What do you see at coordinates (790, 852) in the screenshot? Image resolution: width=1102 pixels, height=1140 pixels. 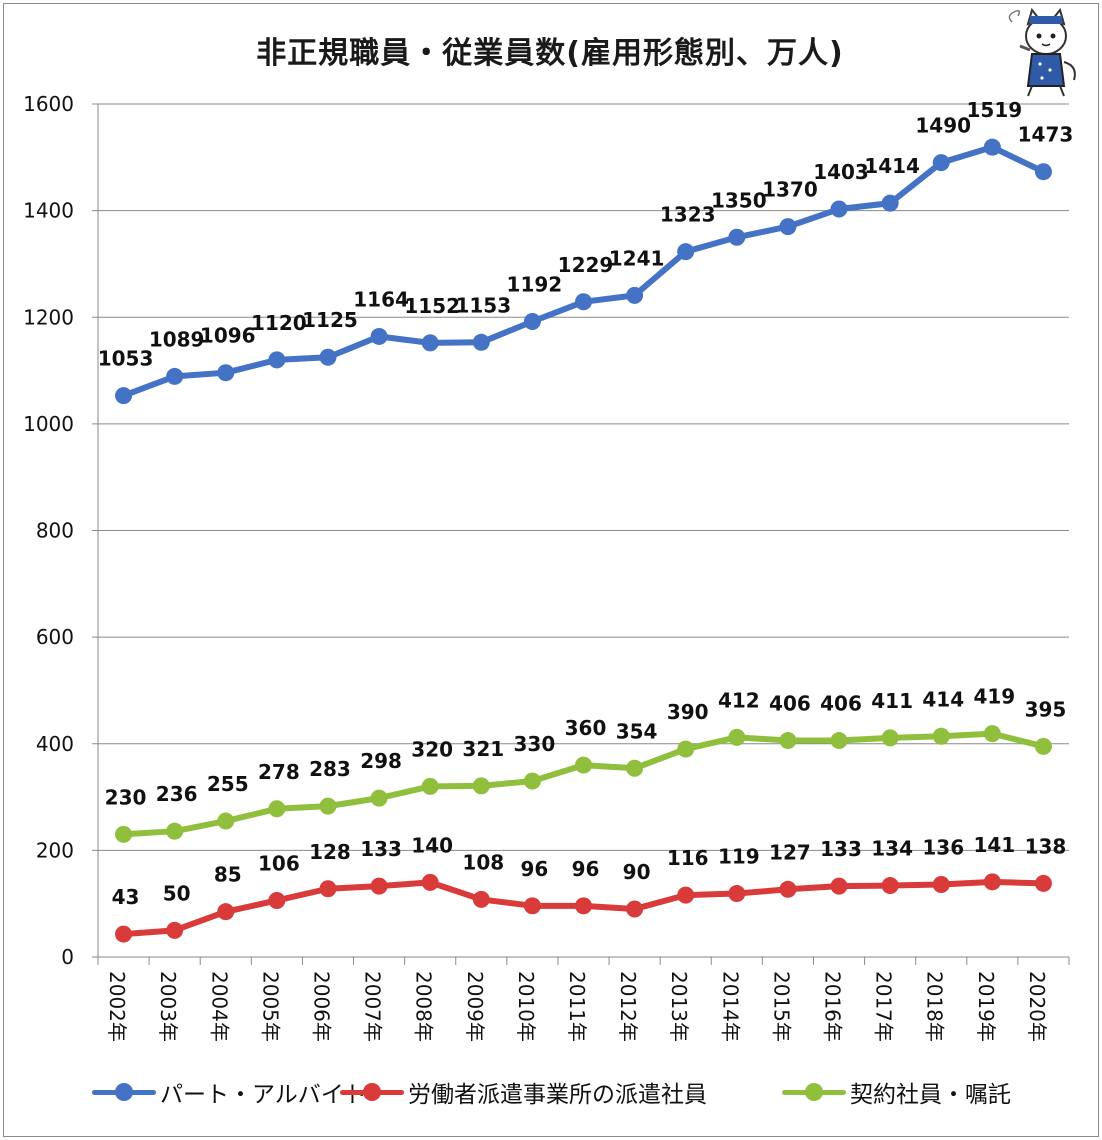 I see `data-label: 127` at bounding box center [790, 852].